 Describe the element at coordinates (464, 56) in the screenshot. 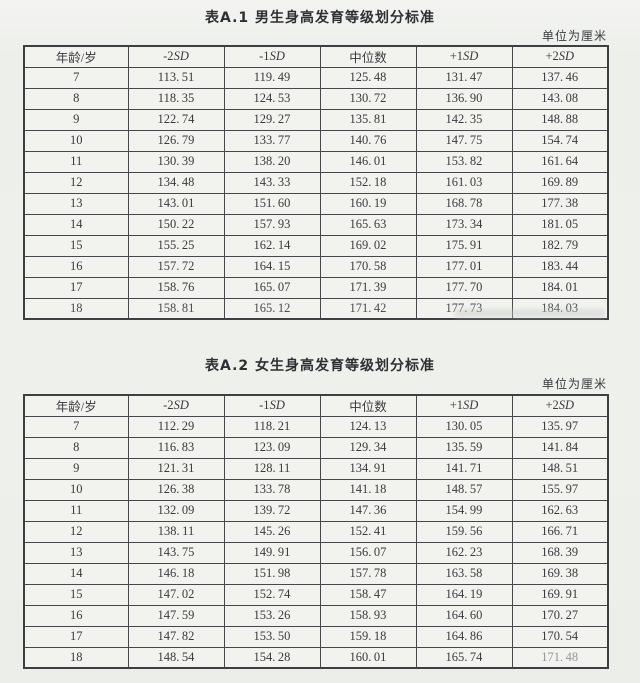

I see `column-header: +1SD` at that location.